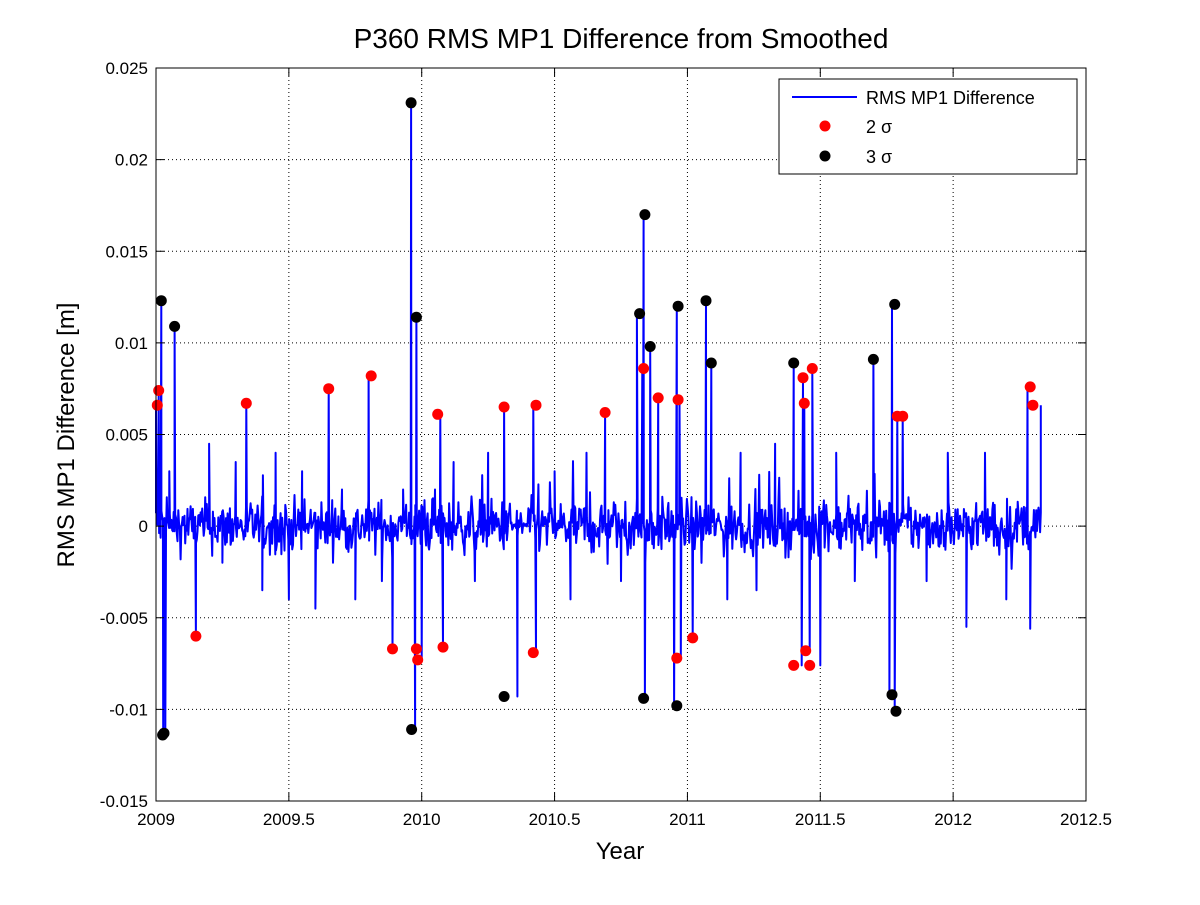 The width and height of the screenshot is (1200, 905). I want to click on legend-label-2sigma: 2 σ, so click(879, 127).